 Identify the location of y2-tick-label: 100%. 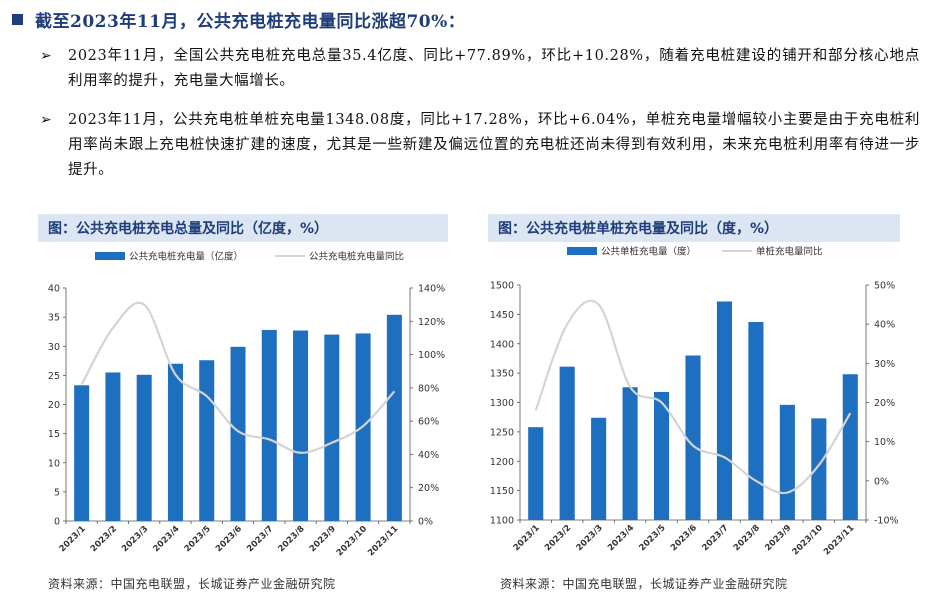
(431, 355).